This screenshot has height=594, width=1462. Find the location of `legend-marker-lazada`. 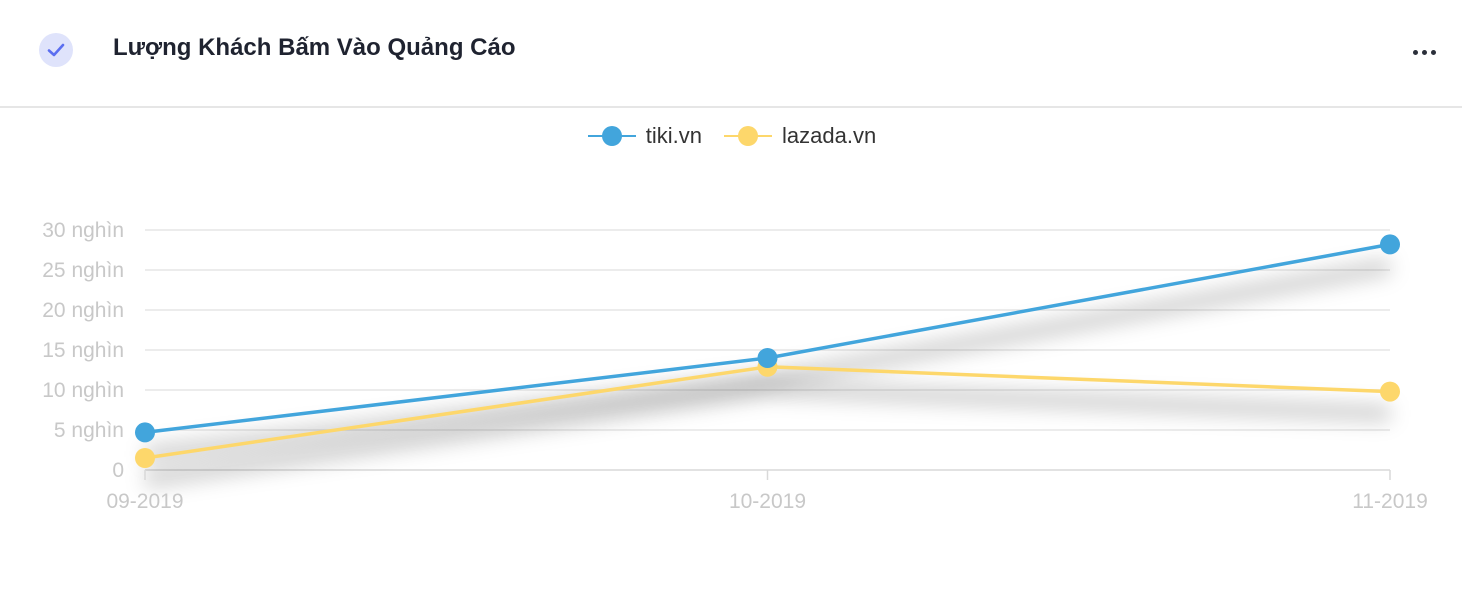

legend-marker-lazada is located at coordinates (748, 136).